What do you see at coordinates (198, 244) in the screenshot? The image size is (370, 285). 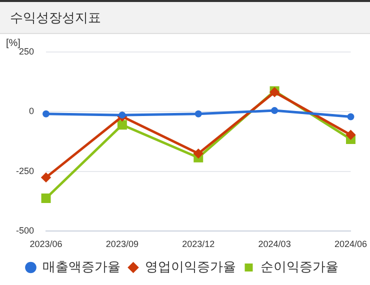 I see `x-tick-label: 2023/12` at bounding box center [198, 244].